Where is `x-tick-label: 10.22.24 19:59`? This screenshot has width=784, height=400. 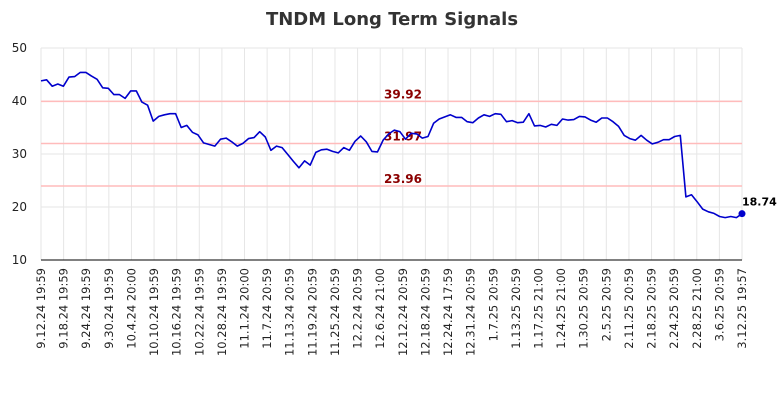
x-tick-label: 10.22.24 19:59 is located at coordinates (199, 312).